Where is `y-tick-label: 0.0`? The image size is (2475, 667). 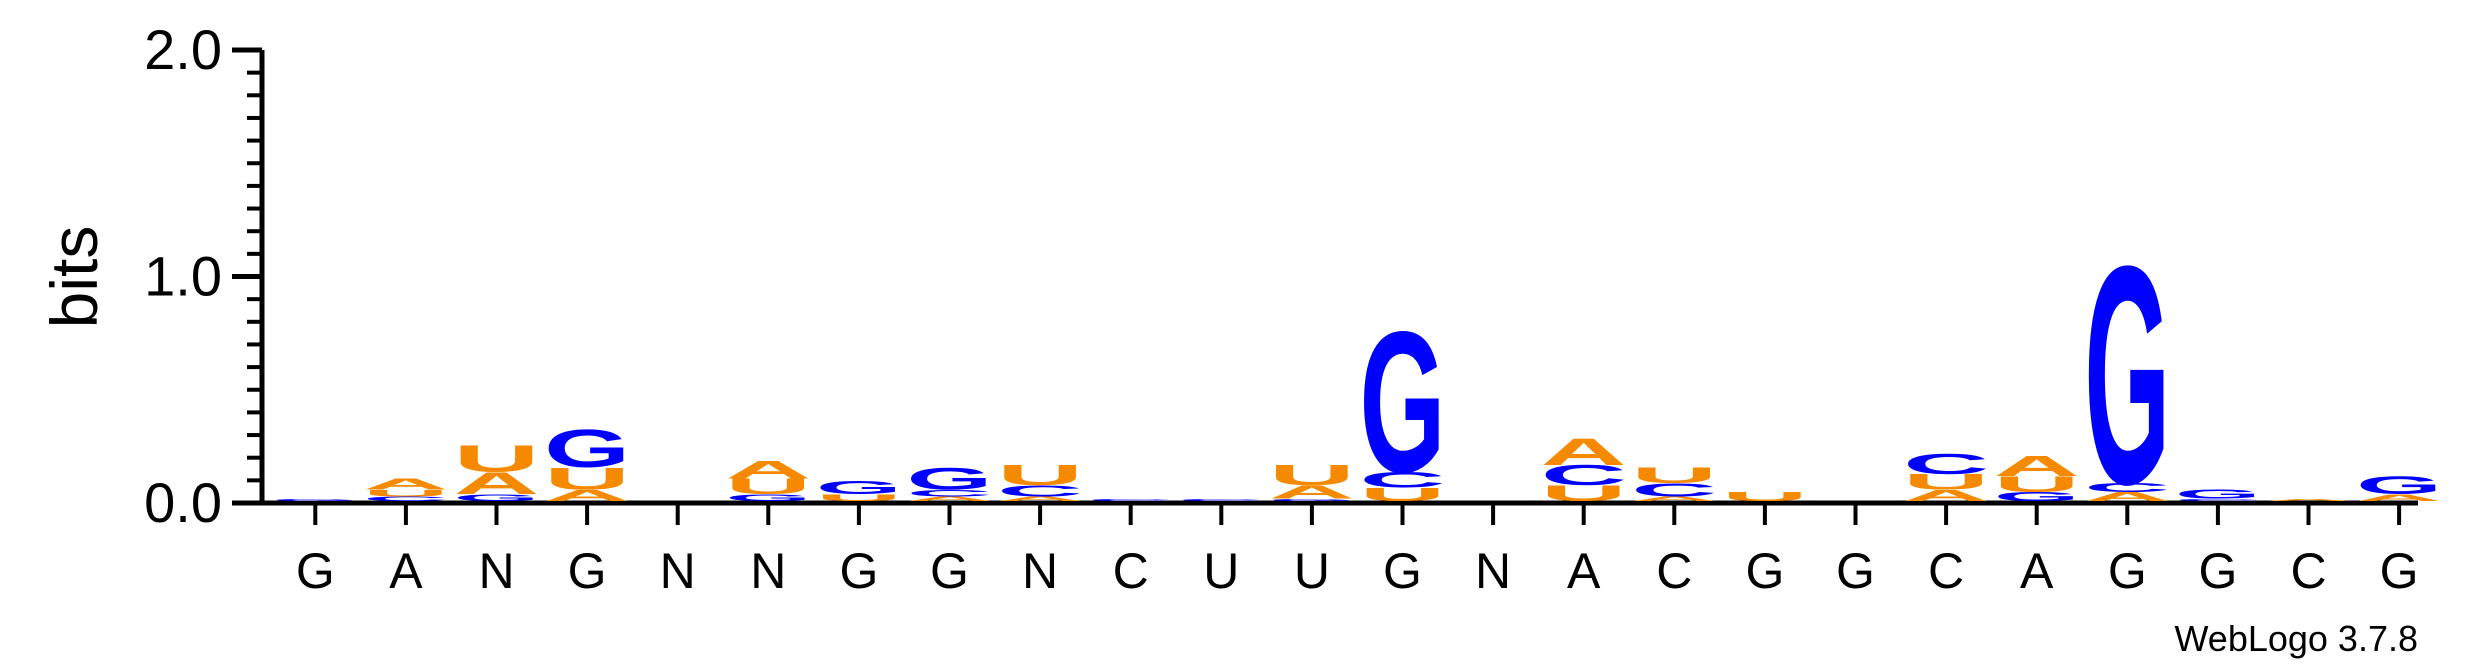
y-tick-label: 0.0 is located at coordinates (183, 502).